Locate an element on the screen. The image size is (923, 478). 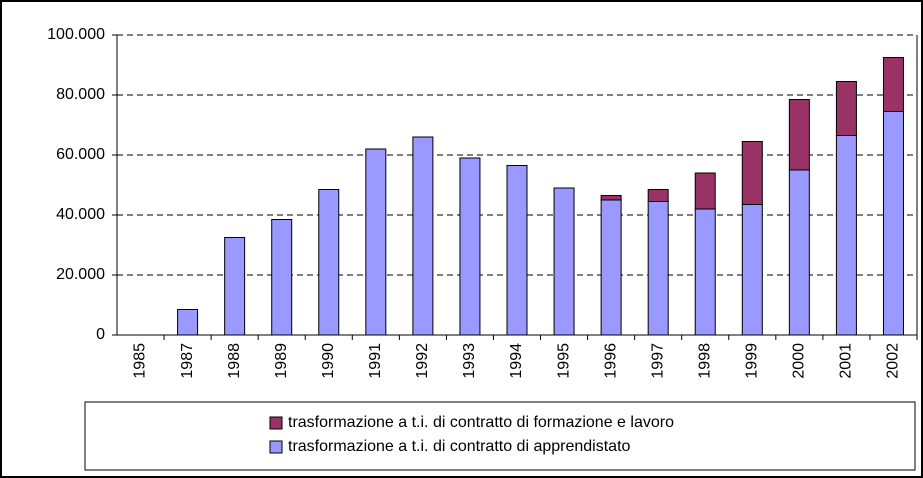
x-tick-label: 2000 is located at coordinates (799, 361).